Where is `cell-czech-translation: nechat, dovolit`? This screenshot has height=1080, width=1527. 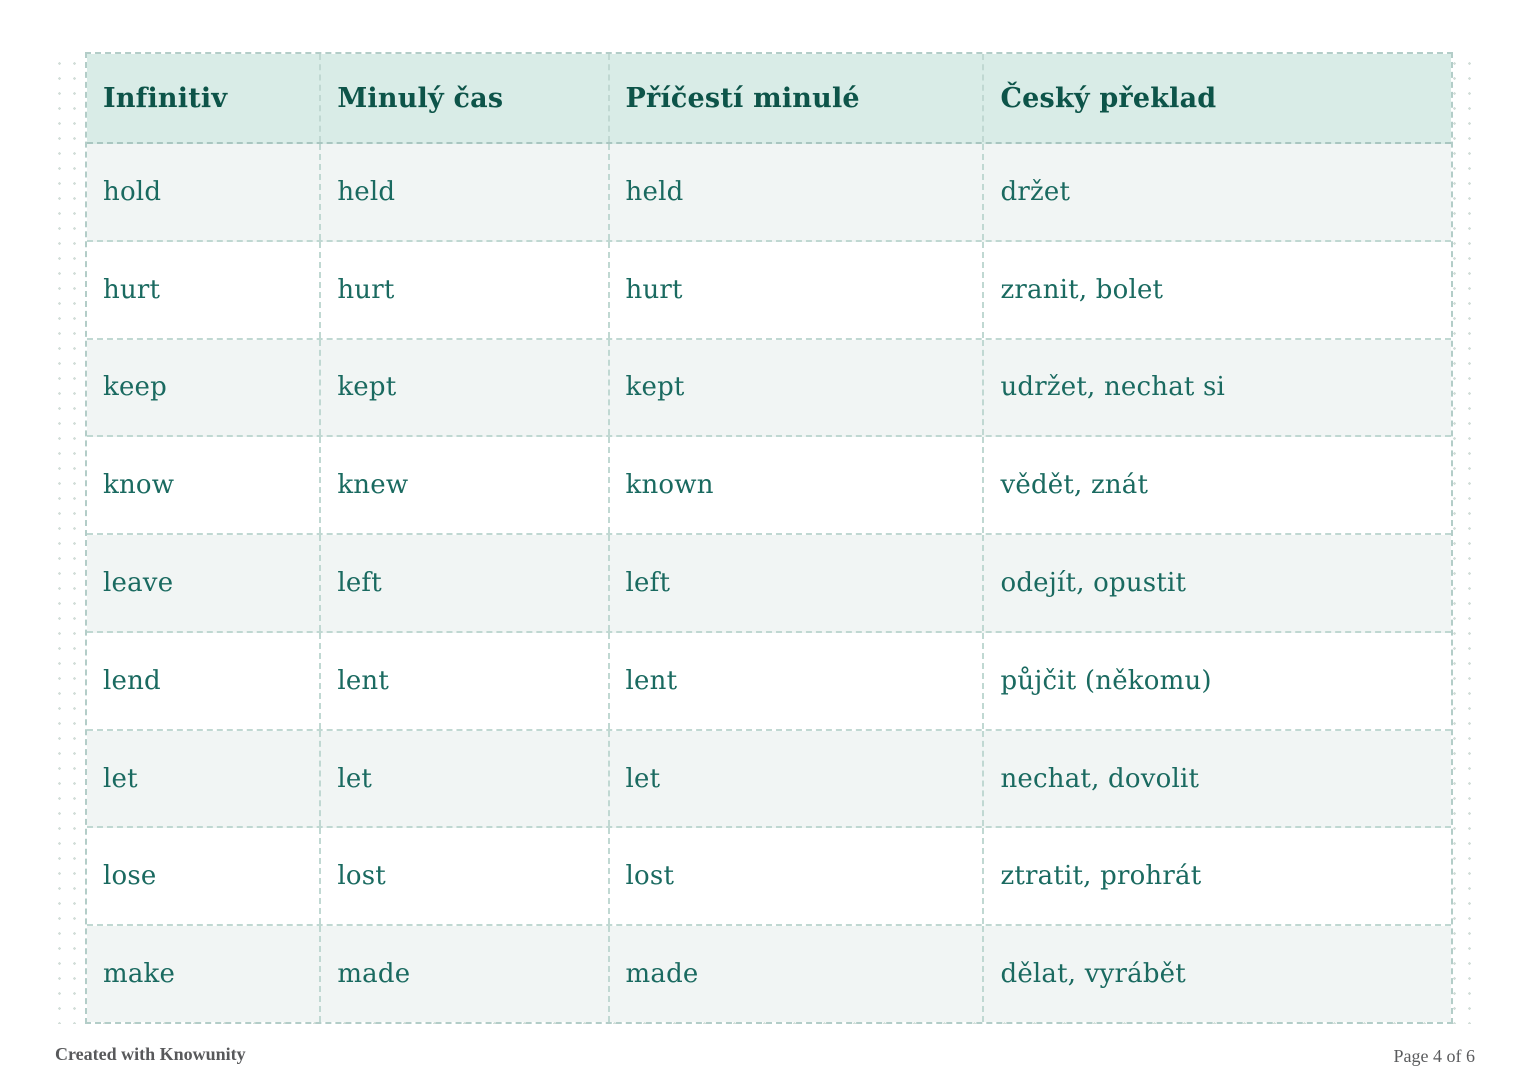 cell-czech-translation: nechat, dovolit is located at coordinates (1100, 778).